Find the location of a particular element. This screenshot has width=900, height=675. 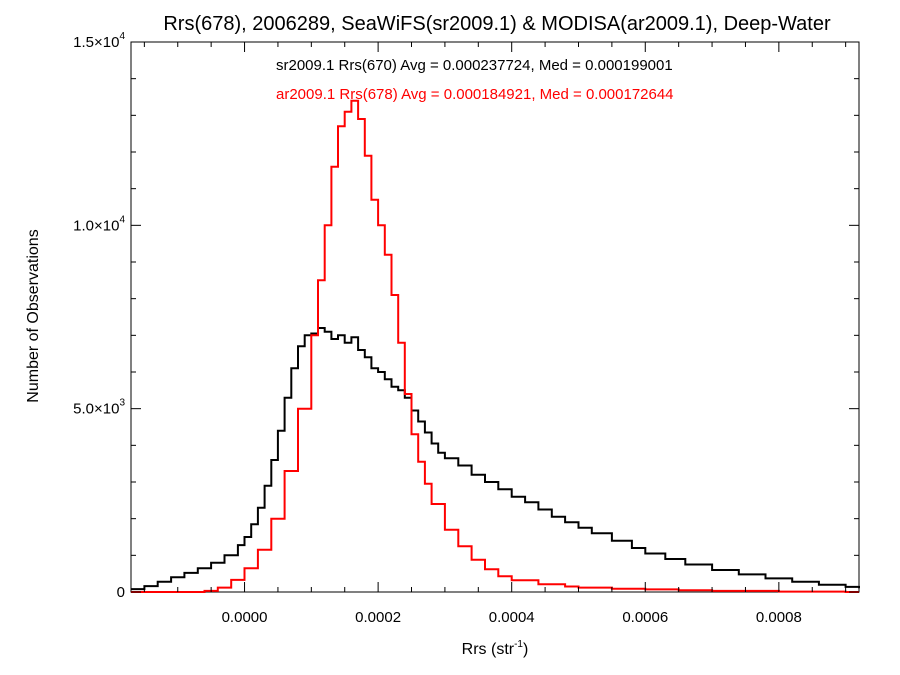

x-tick-label: 0.0006 is located at coordinates (645, 617).